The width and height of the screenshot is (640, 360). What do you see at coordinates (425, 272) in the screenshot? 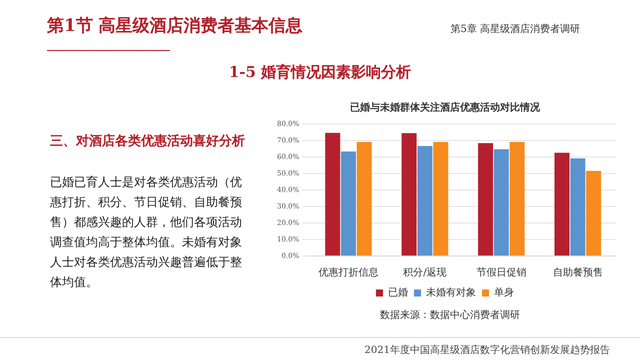
I see `x-tick-label: 积分/返现` at bounding box center [425, 272].